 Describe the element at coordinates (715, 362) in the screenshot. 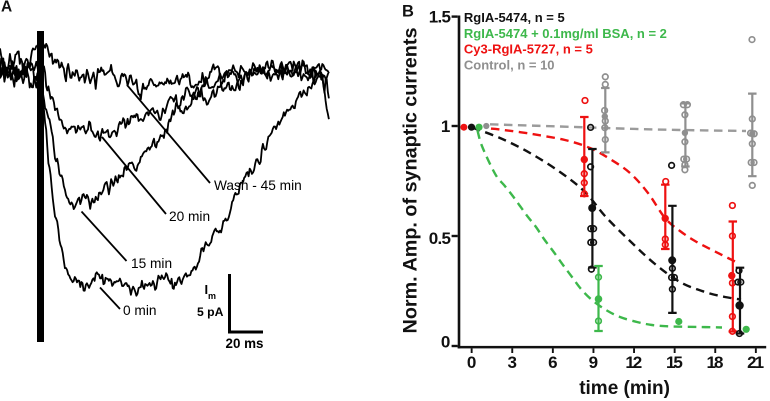

I see `svg-text: 18` at that location.